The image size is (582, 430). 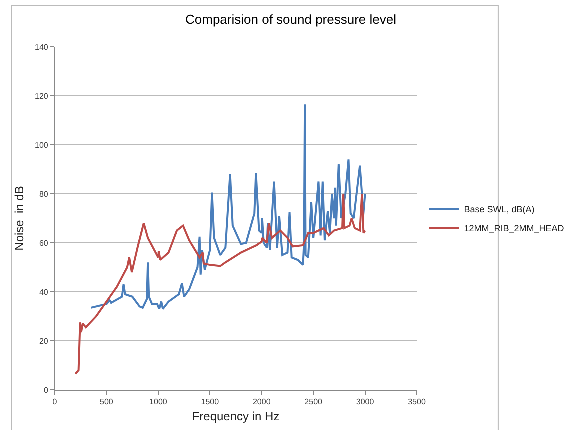 What do you see at coordinates (42, 47) in the screenshot?
I see `y-tick-label: 140` at bounding box center [42, 47].